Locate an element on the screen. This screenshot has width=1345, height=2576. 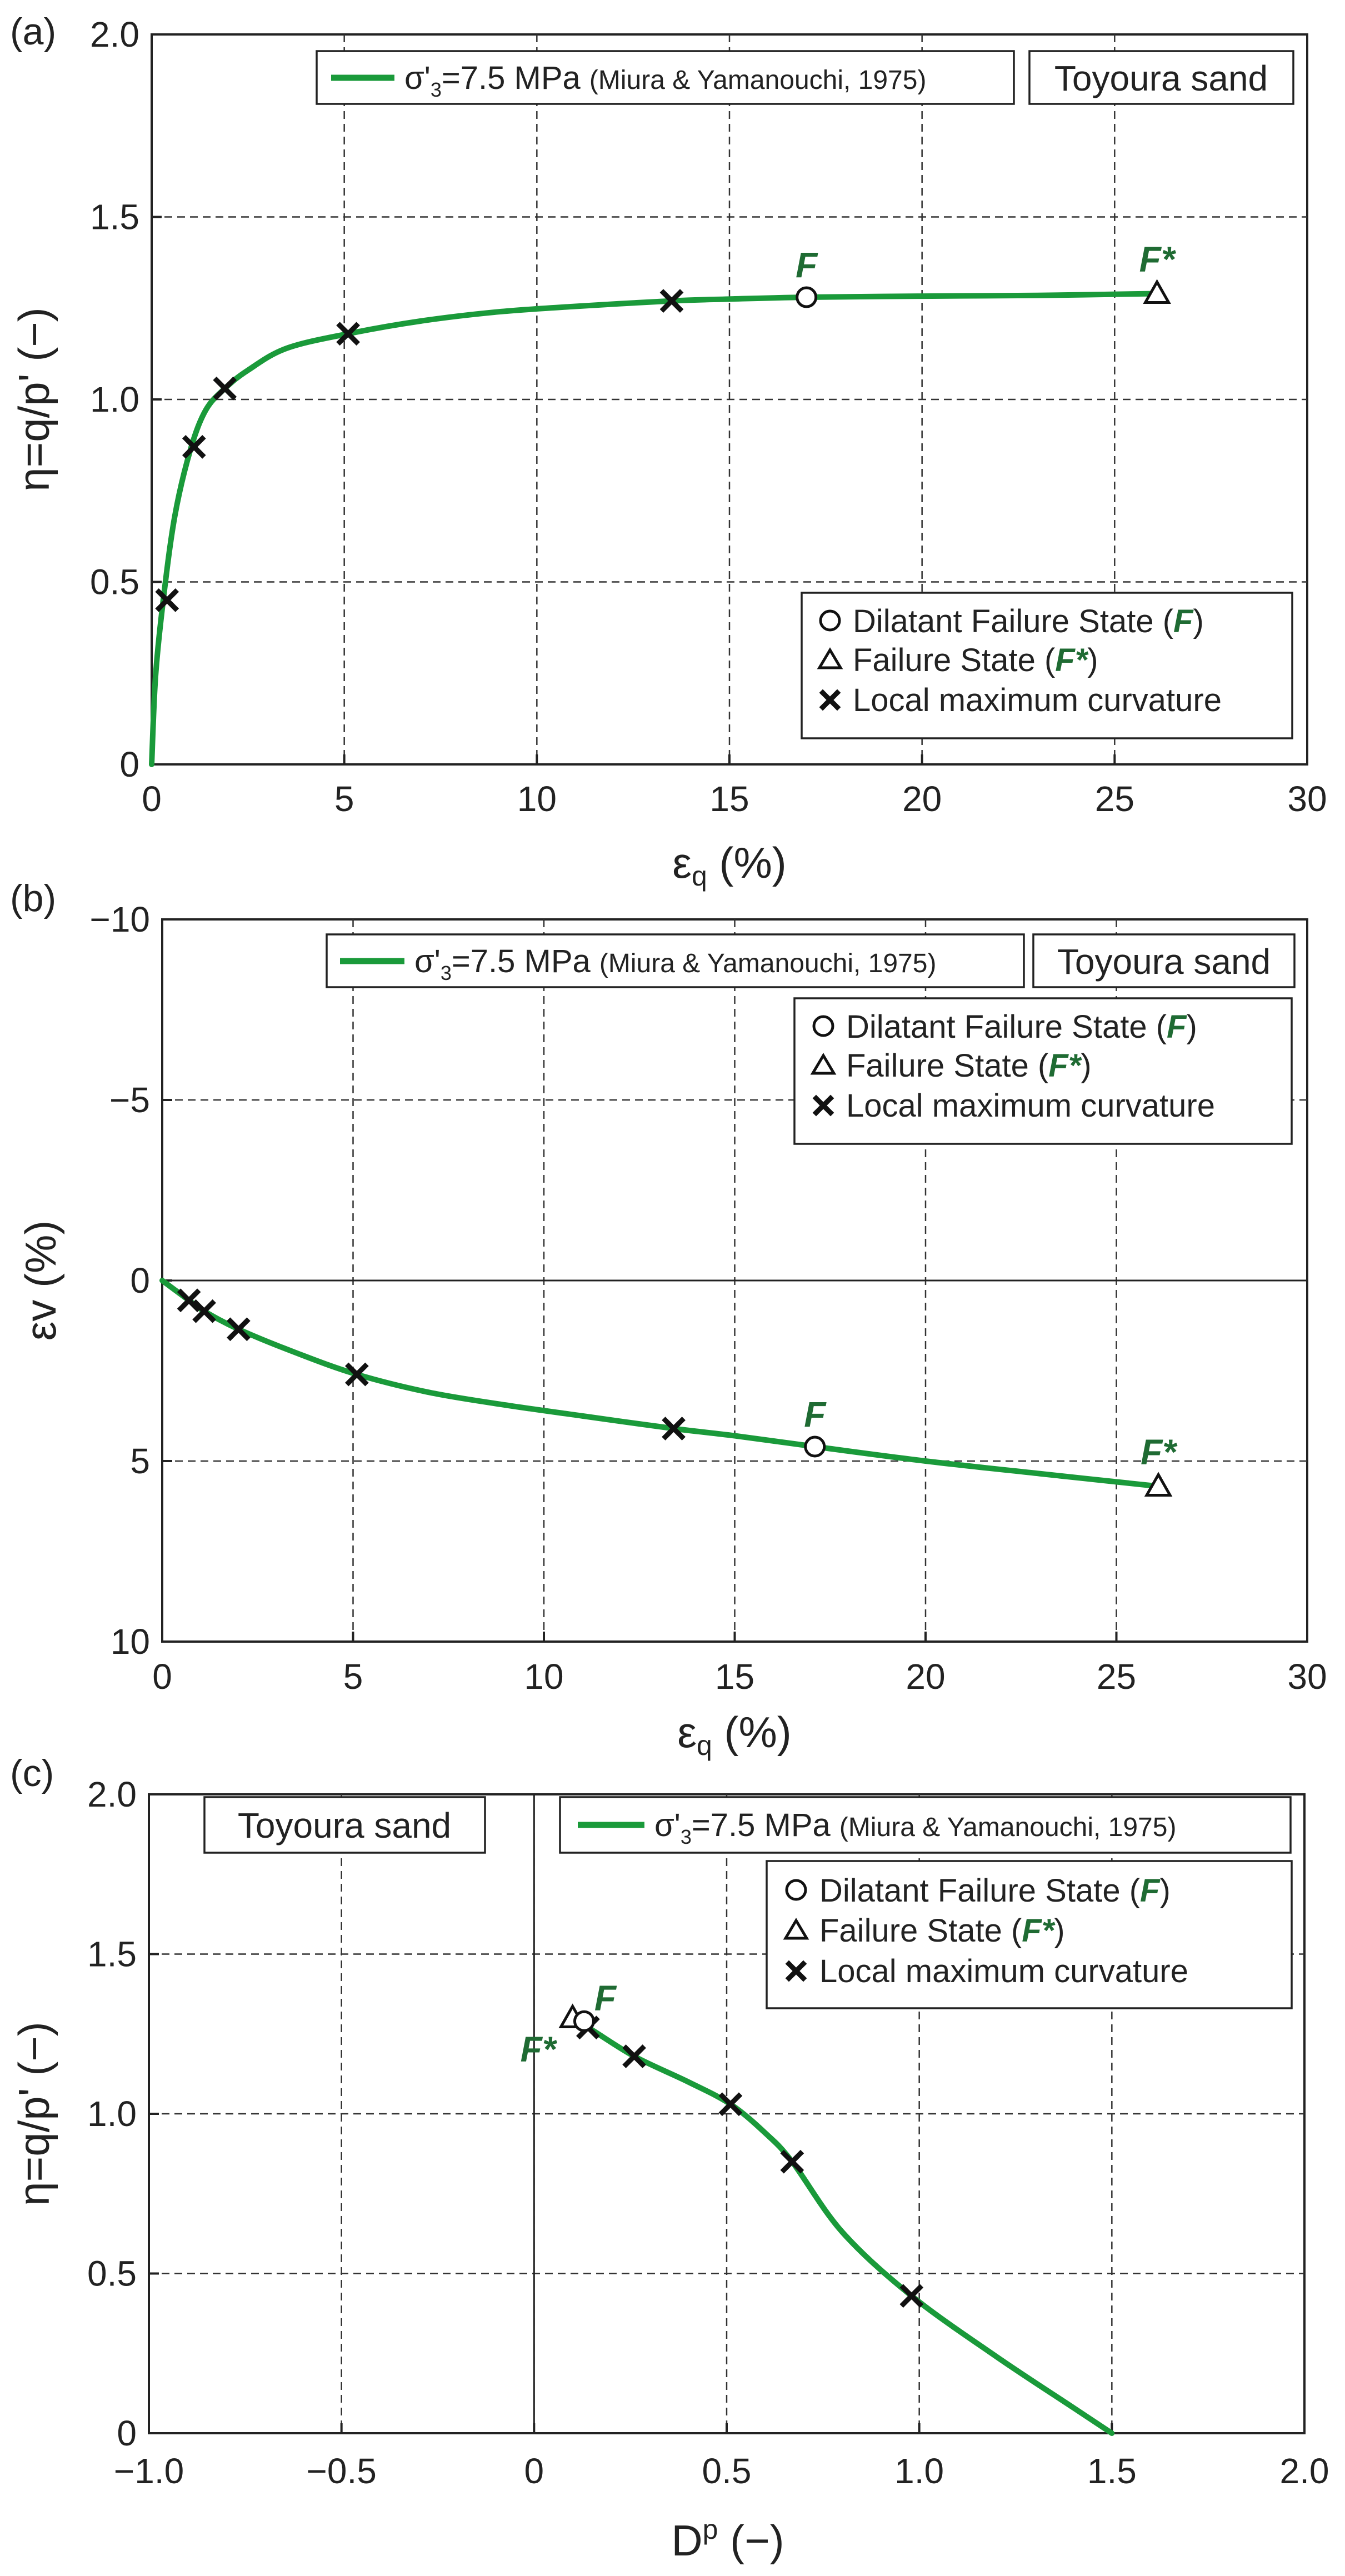
panel-b-xtick: 5 is located at coordinates (353, 1677).